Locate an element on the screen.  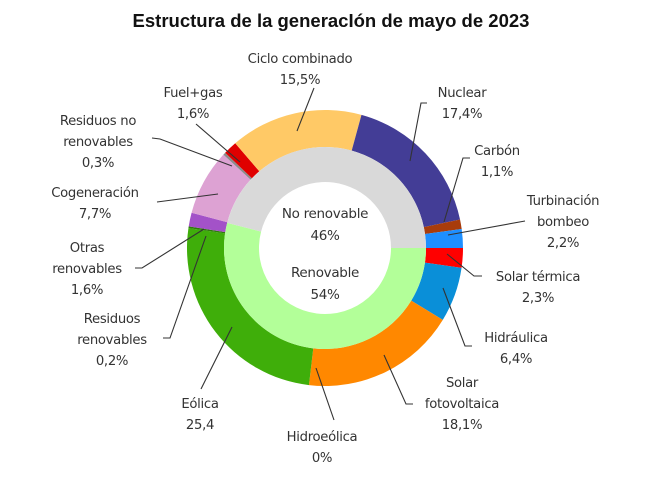
slice-solar-fotovoltaica is located at coordinates (375, 343).